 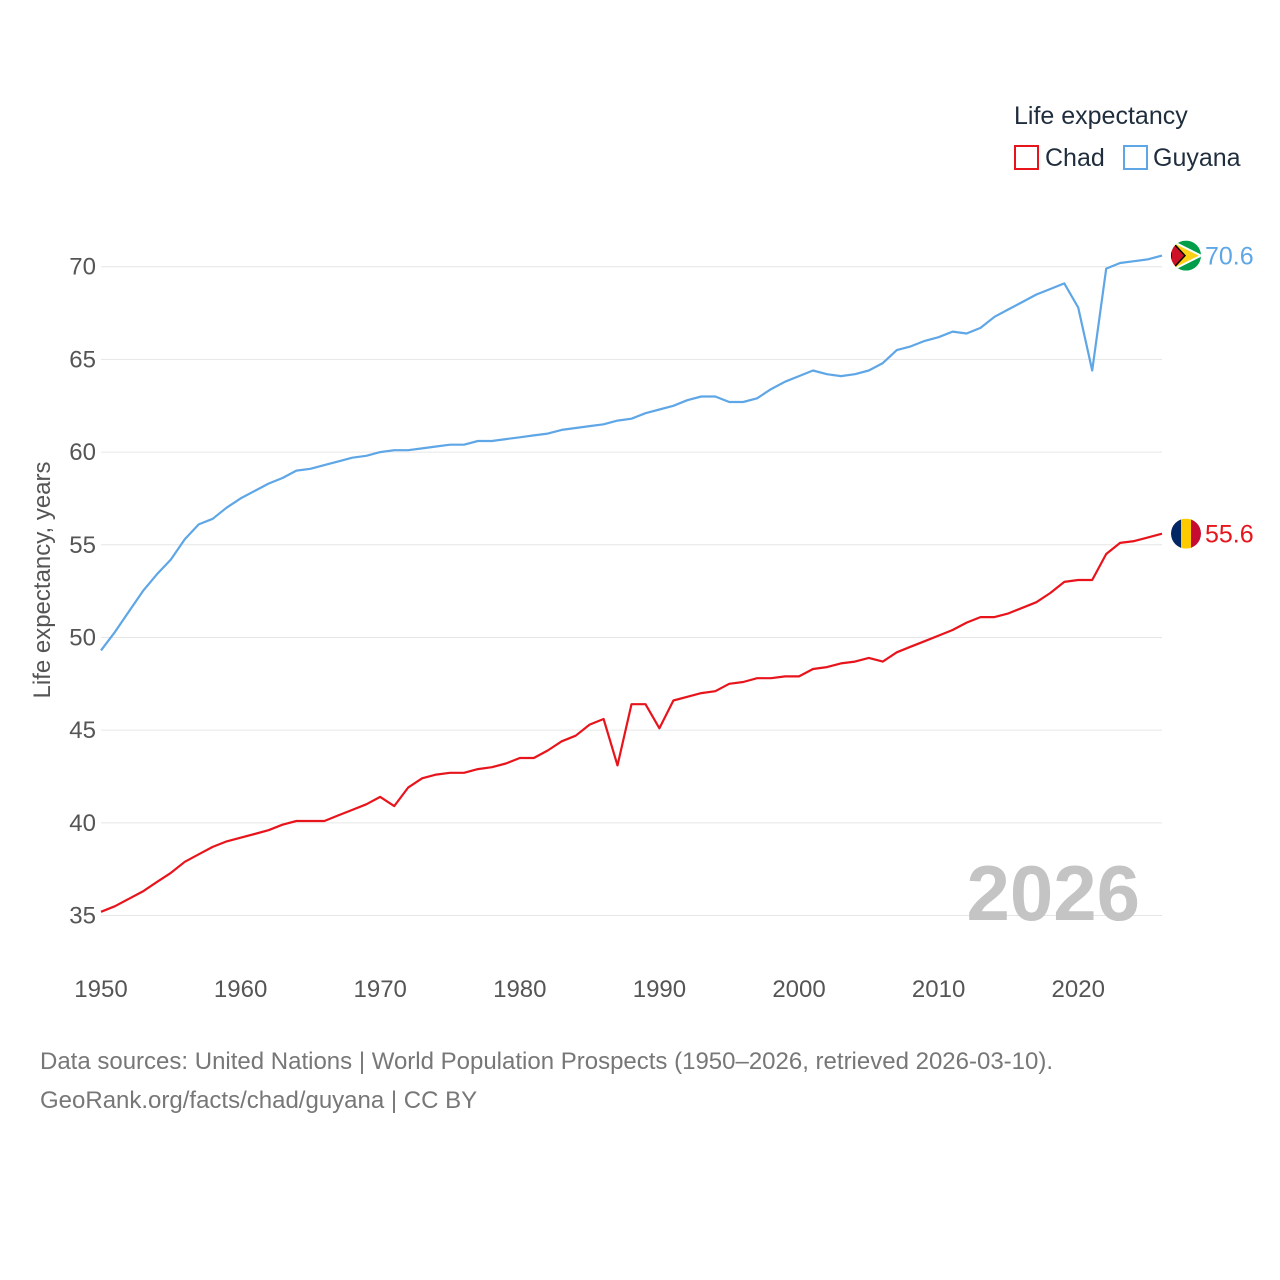 What do you see at coordinates (1127, 137) in the screenshot?
I see `legend: Life expectancy Chad Guyana` at bounding box center [1127, 137].